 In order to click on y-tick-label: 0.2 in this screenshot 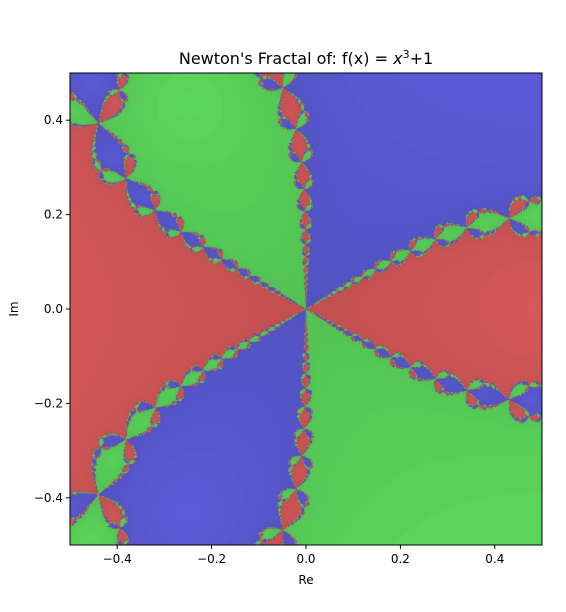, I will do `click(53, 215)`.